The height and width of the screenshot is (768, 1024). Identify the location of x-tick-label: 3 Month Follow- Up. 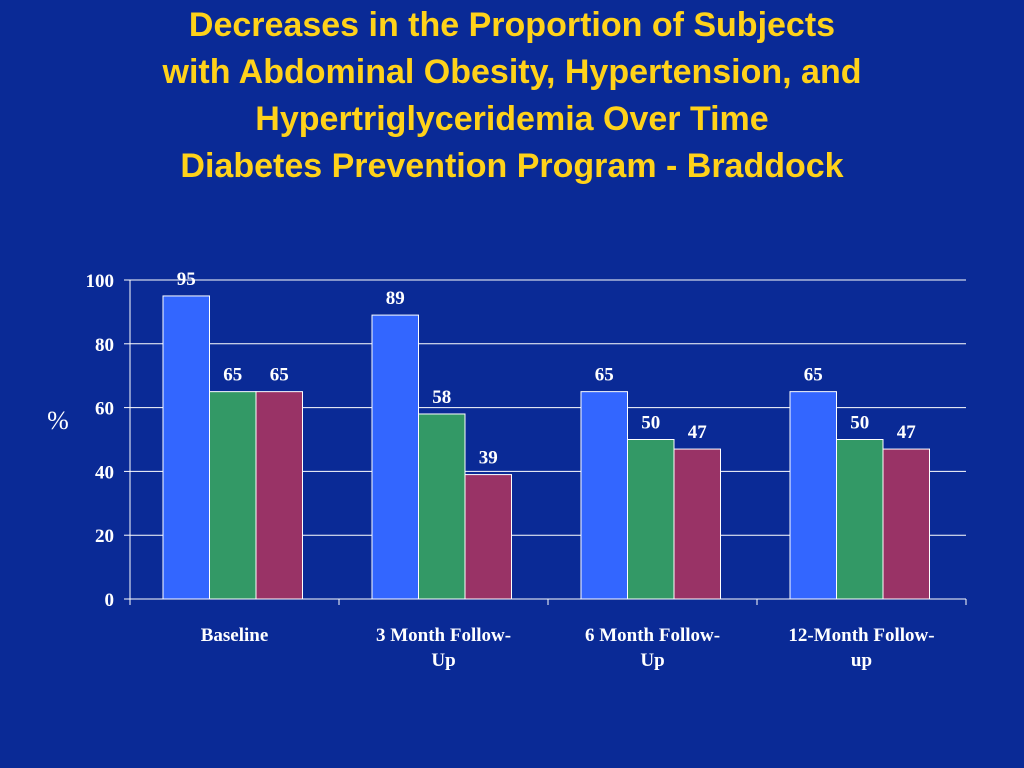
(443, 648).